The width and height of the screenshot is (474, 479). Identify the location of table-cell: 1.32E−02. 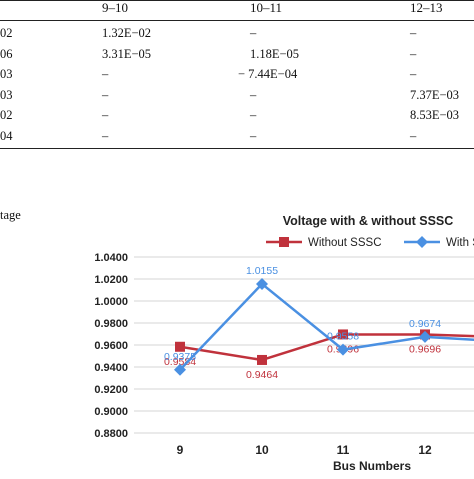
(127, 33).